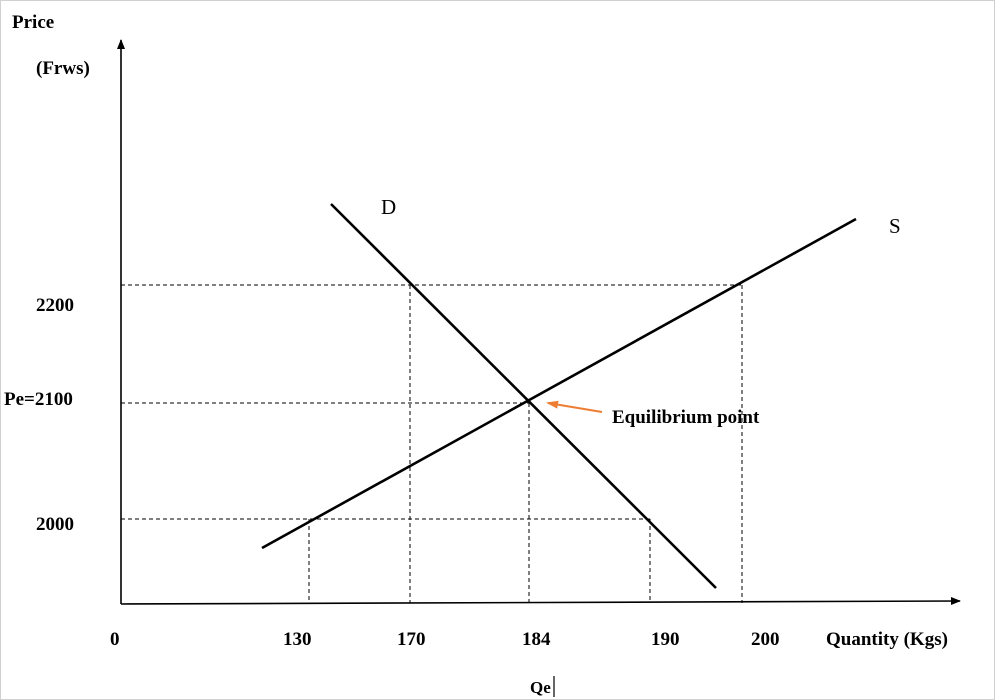  What do you see at coordinates (887, 639) in the screenshot?
I see `x-axis-label: Quantity (Kgs)` at bounding box center [887, 639].